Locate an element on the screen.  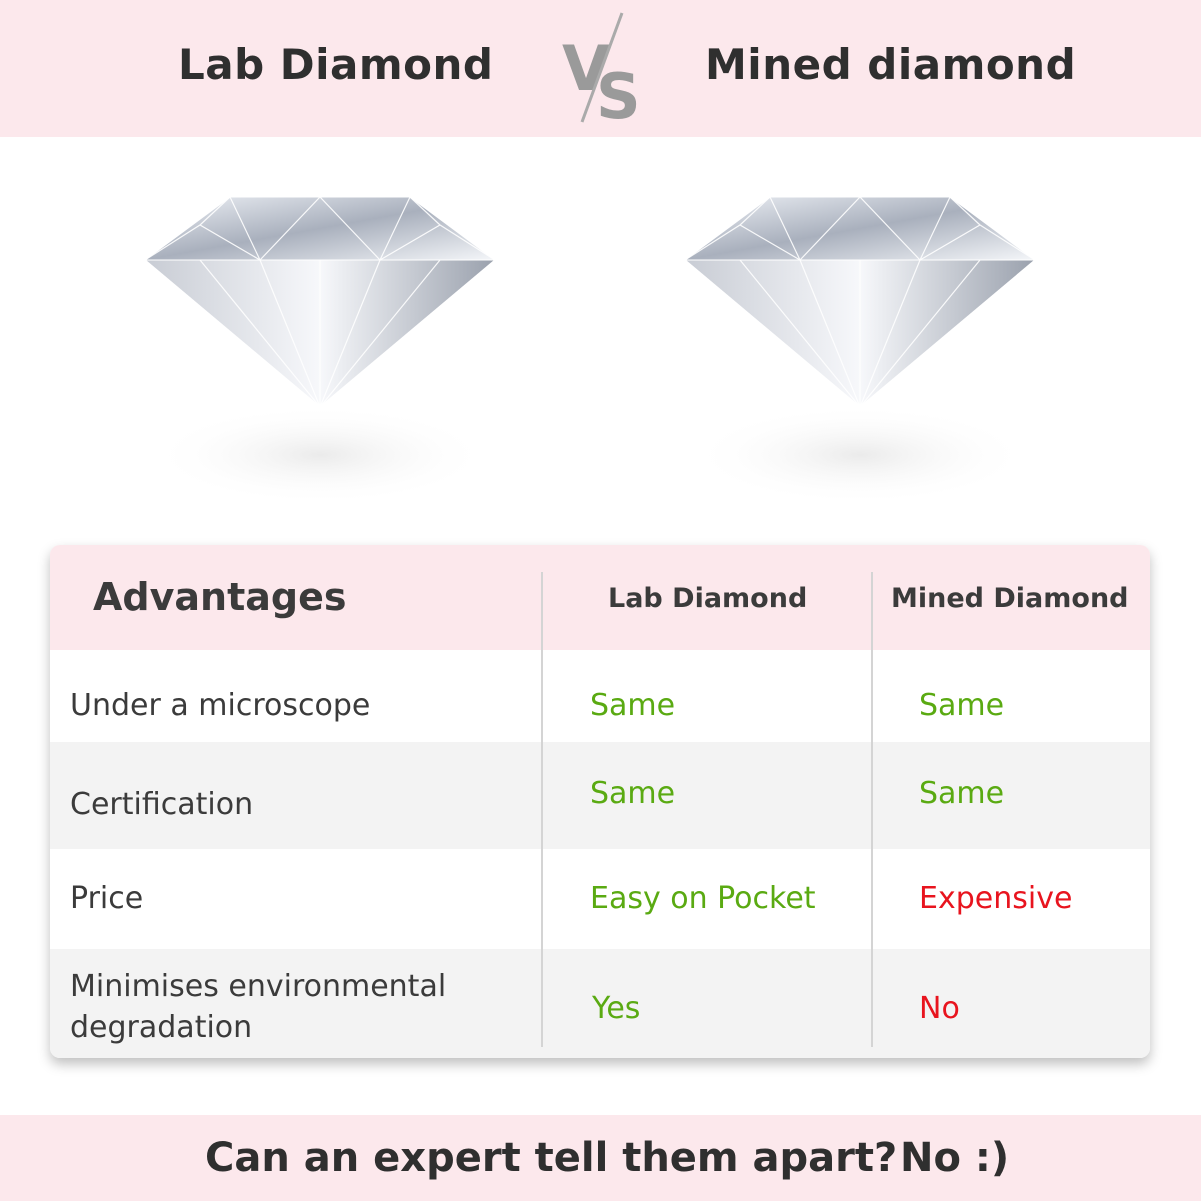
lab-diamond-image is located at coordinates (320, 350).